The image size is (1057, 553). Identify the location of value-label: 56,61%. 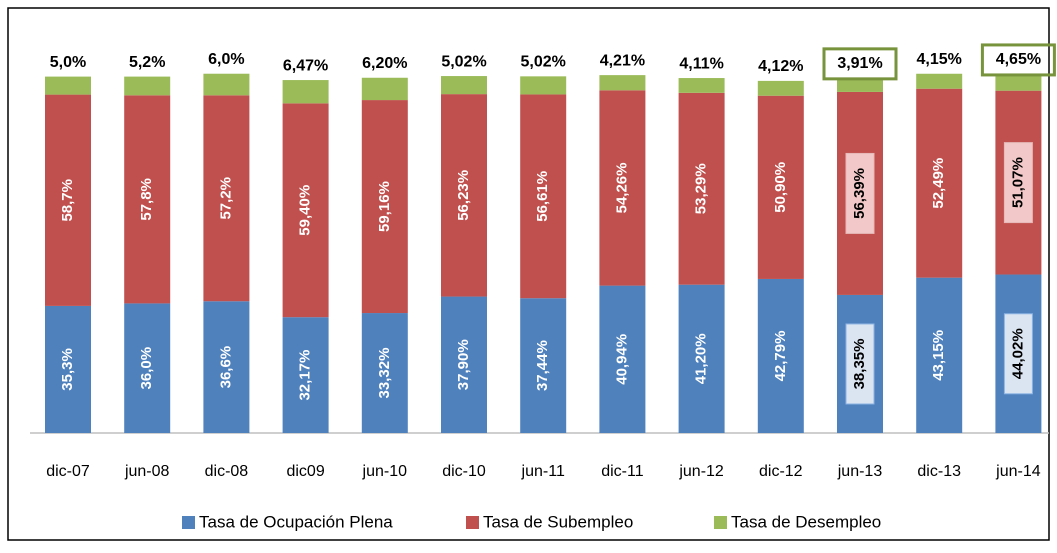
(542, 196).